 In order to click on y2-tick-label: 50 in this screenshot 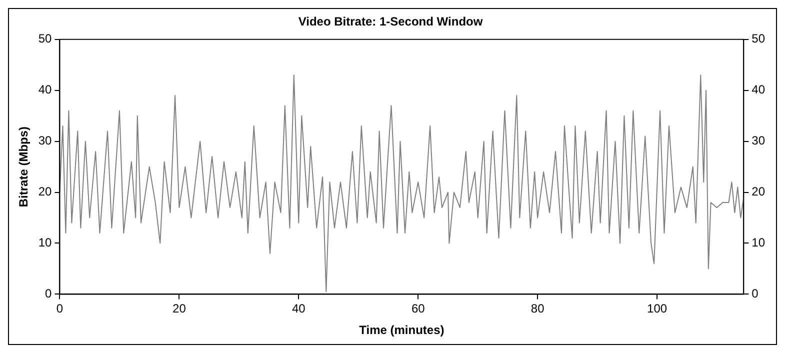, I will do `click(759, 39)`.